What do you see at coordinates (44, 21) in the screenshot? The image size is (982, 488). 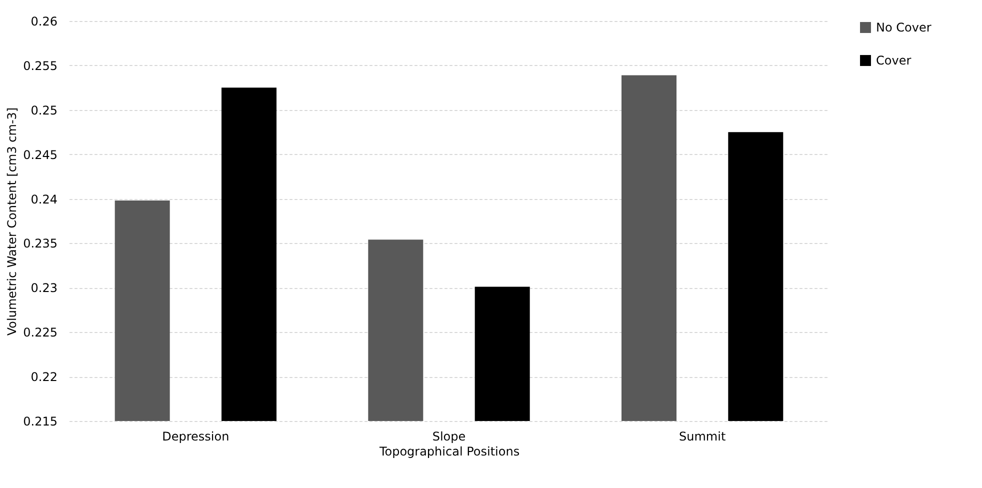 I see `y-tick-label: 0.26` at bounding box center [44, 21].